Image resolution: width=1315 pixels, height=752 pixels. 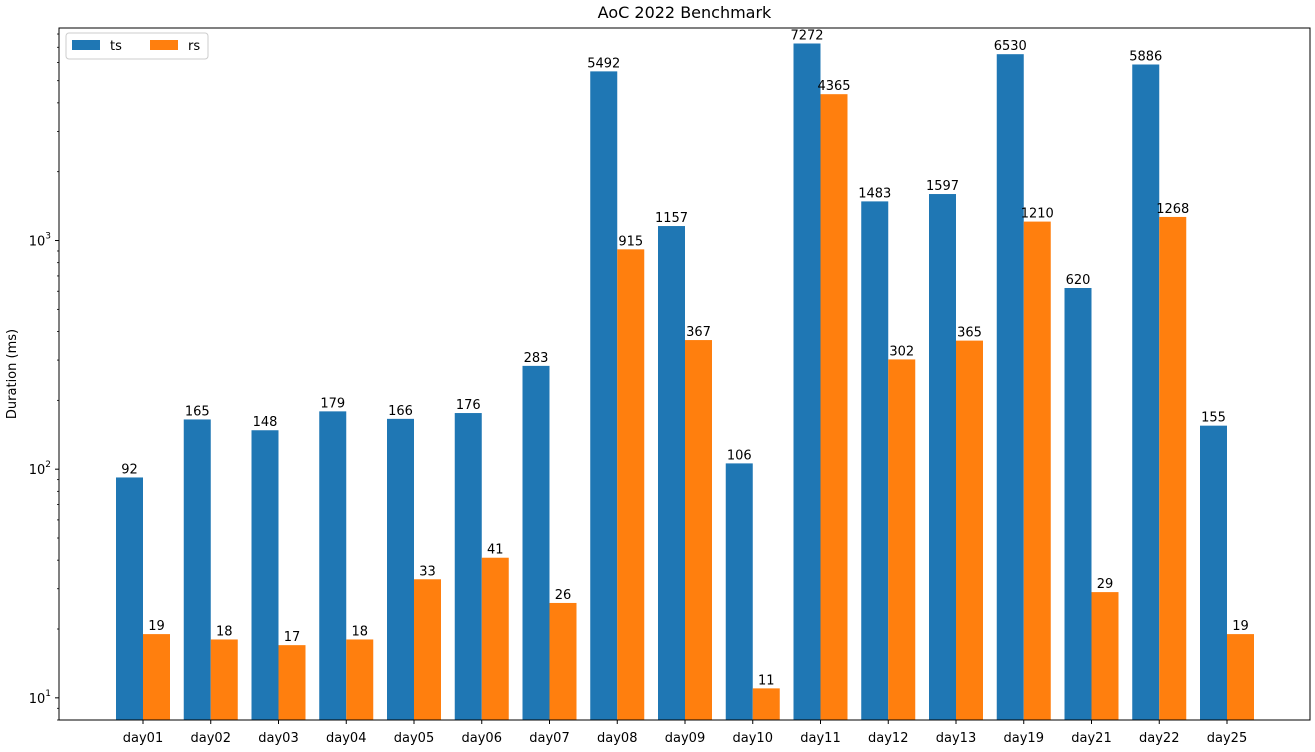 What do you see at coordinates (129, 598) in the screenshot?
I see `bar-ts-day01` at bounding box center [129, 598].